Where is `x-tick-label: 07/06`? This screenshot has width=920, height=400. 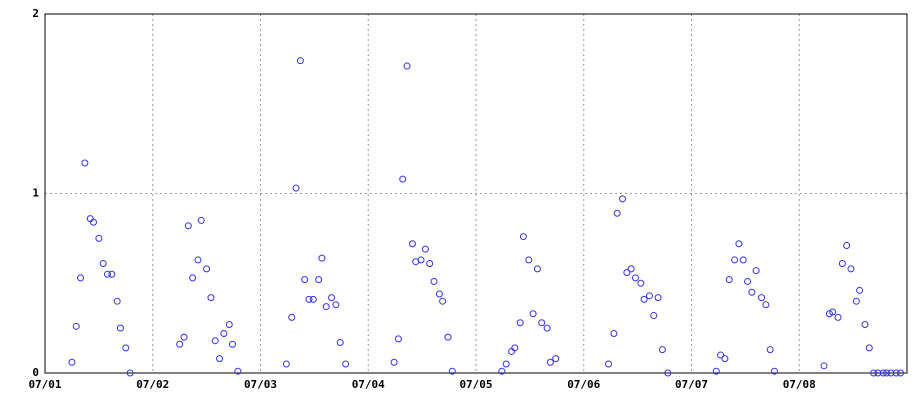
x-tick-label: 07/06 is located at coordinates (583, 384).